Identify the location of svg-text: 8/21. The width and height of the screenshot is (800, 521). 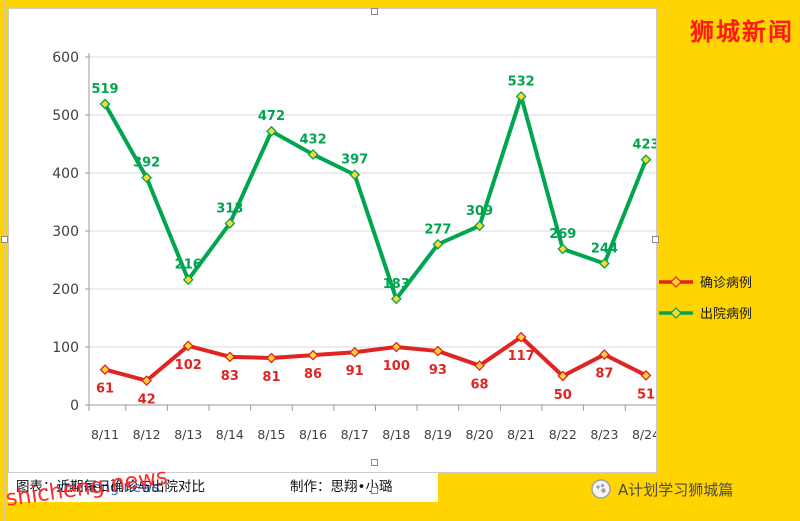
(521, 434).